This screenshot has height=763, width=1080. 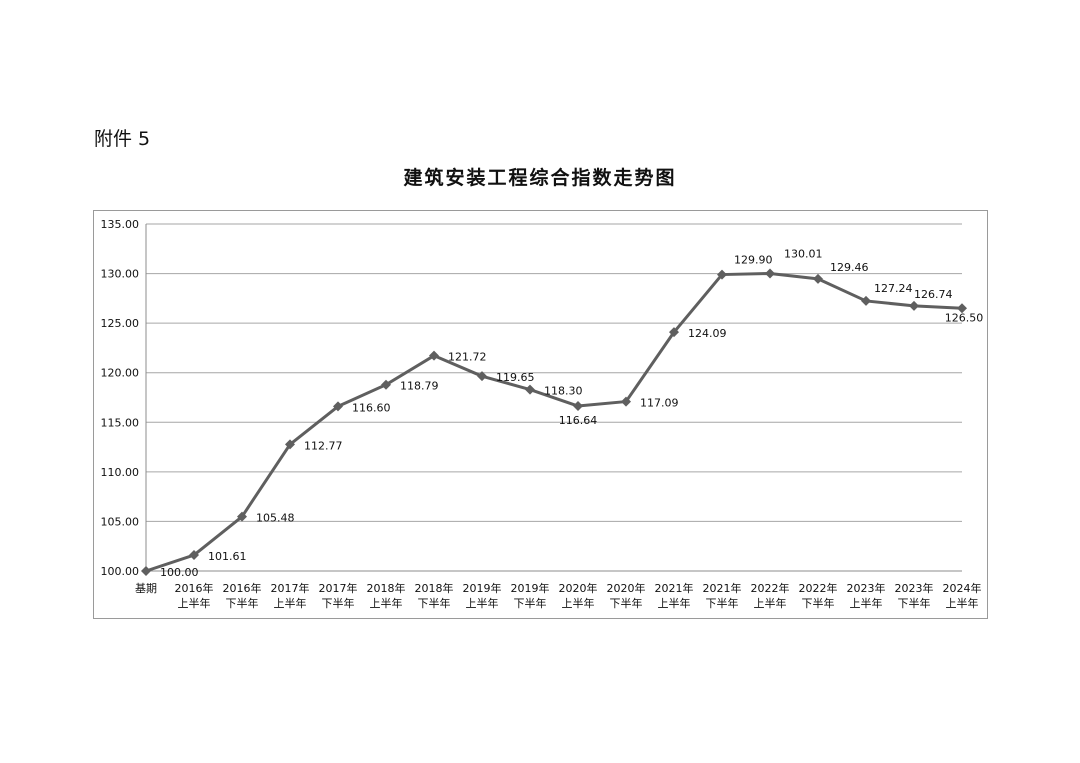 What do you see at coordinates (120, 521) in the screenshot?
I see `y-tick-label: 105.00` at bounding box center [120, 521].